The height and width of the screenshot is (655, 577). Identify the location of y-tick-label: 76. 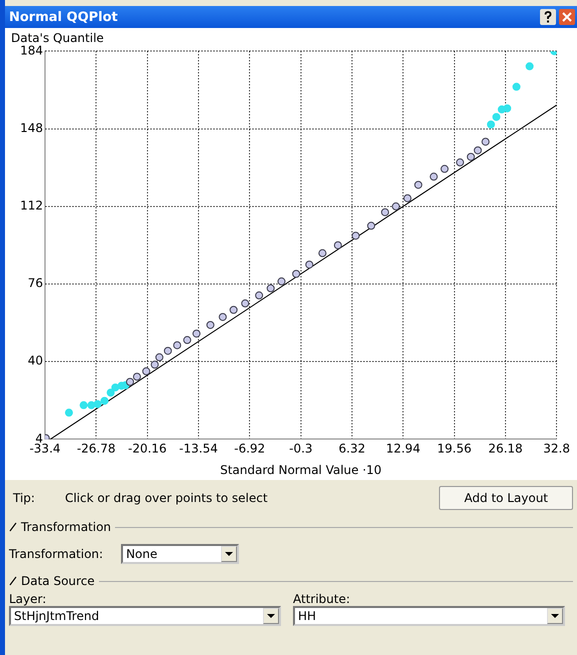
(35, 283).